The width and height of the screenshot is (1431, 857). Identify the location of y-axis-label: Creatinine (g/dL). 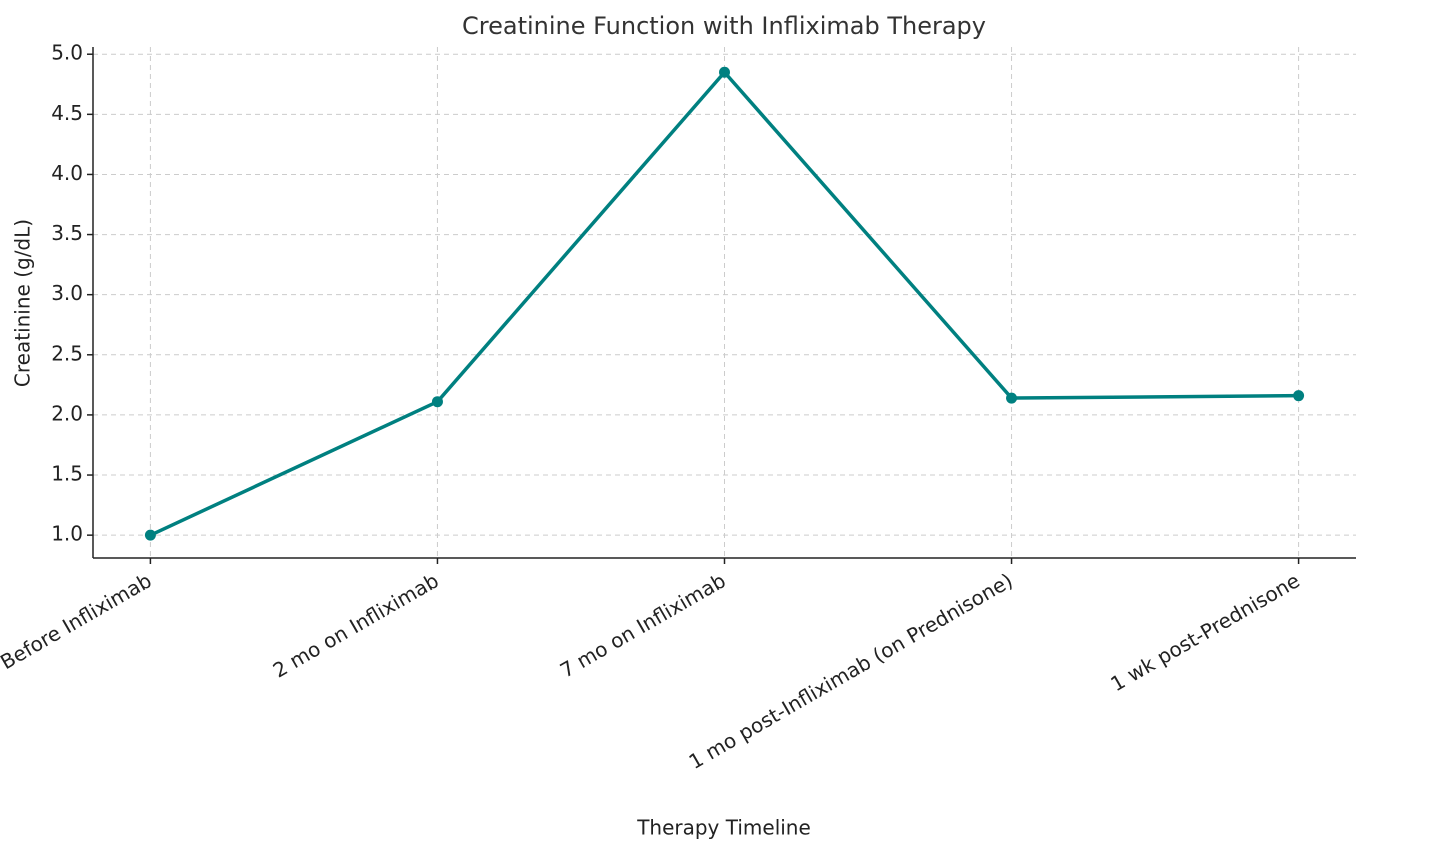
(23, 303).